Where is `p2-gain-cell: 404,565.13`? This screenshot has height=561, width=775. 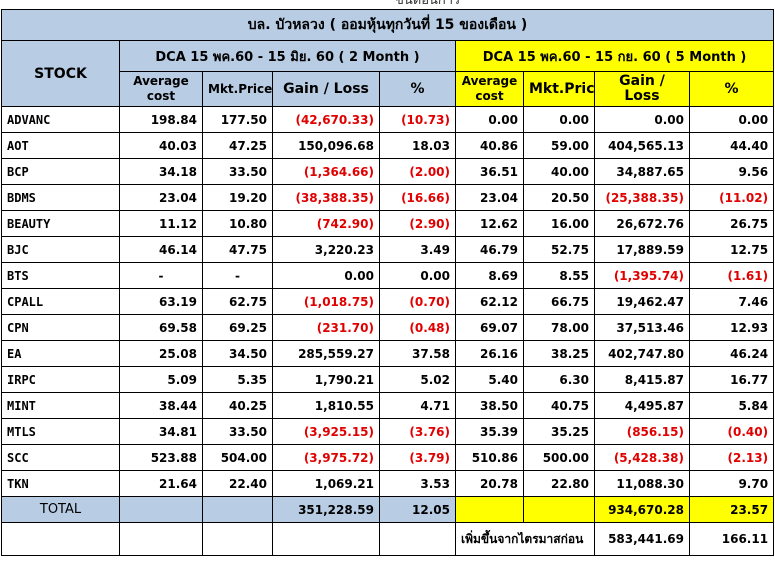 p2-gain-cell: 404,565.13 is located at coordinates (642, 145).